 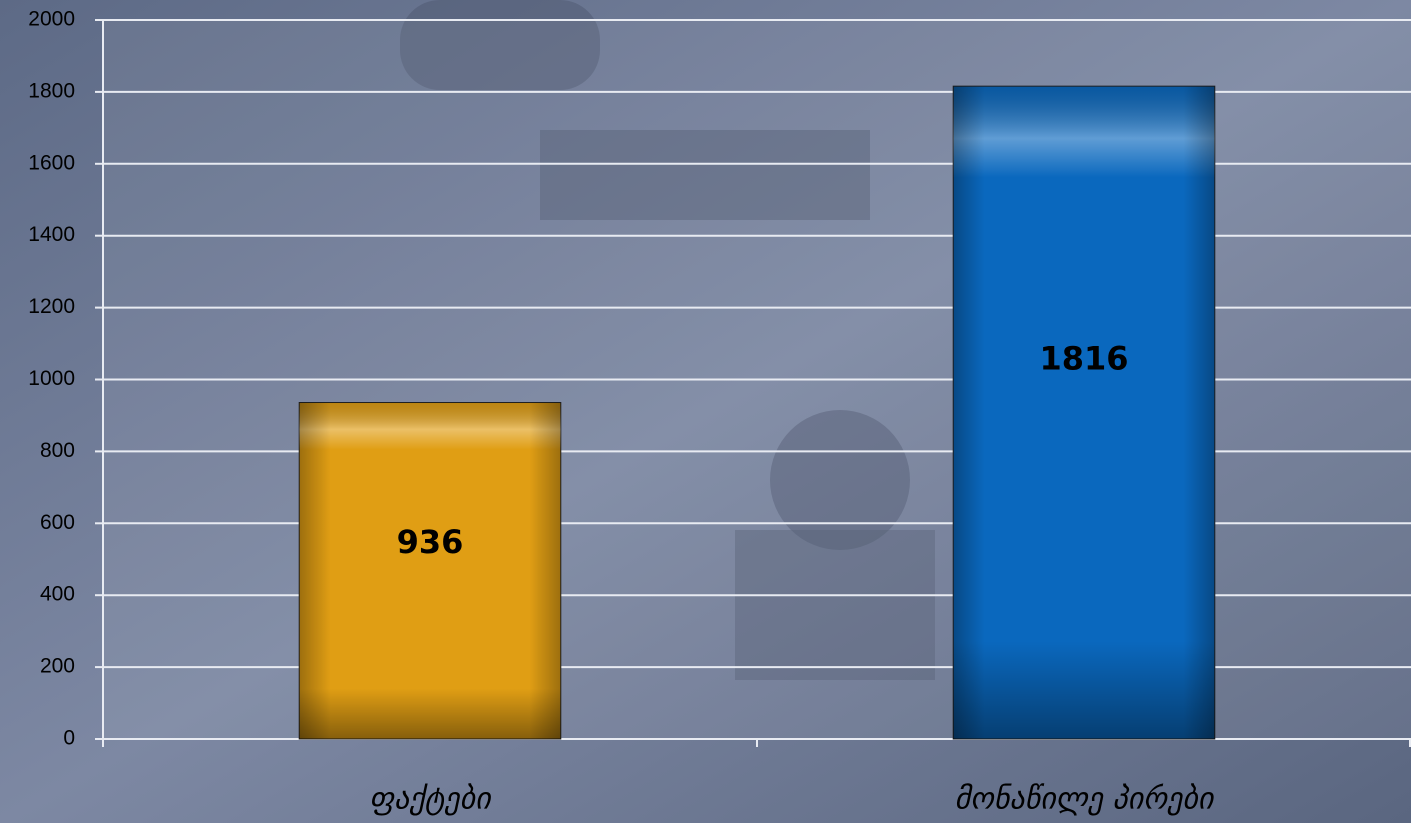 What do you see at coordinates (51, 162) in the screenshot?
I see `y-tick-label: 1600` at bounding box center [51, 162].